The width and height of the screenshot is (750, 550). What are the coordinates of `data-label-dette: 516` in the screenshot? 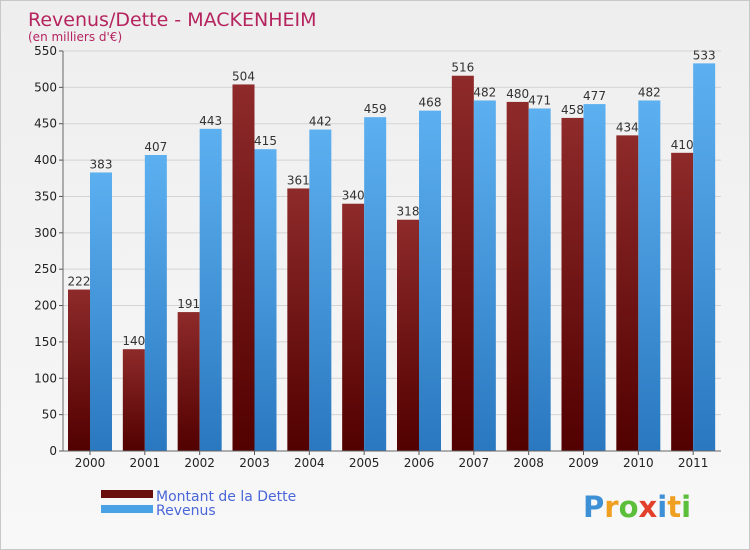 It's located at (462, 68).